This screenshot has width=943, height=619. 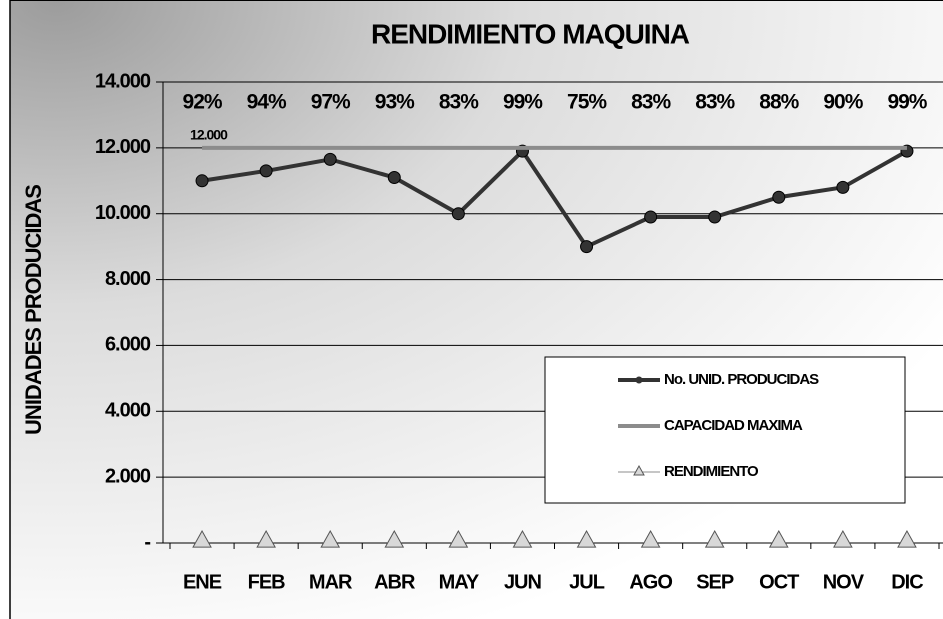 What do you see at coordinates (779, 102) in the screenshot?
I see `data-label: 88%` at bounding box center [779, 102].